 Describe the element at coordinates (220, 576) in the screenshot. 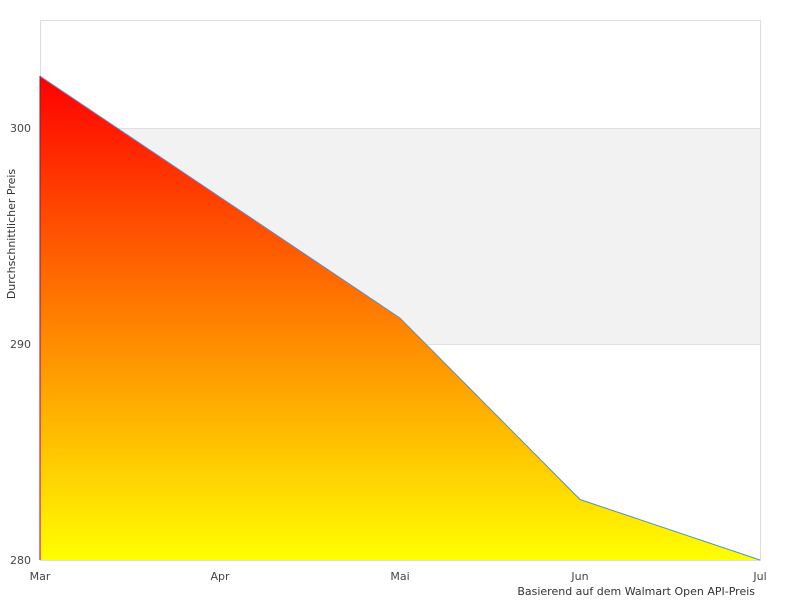

I see `x-tick-label: Apr` at that location.